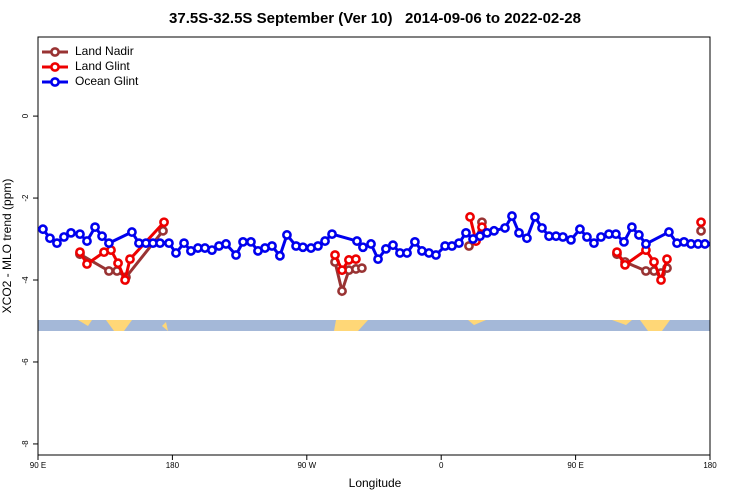 The height and width of the screenshot is (500, 750). Describe the element at coordinates (306, 465) in the screenshot. I see `x-tick-label: 90 W` at that location.